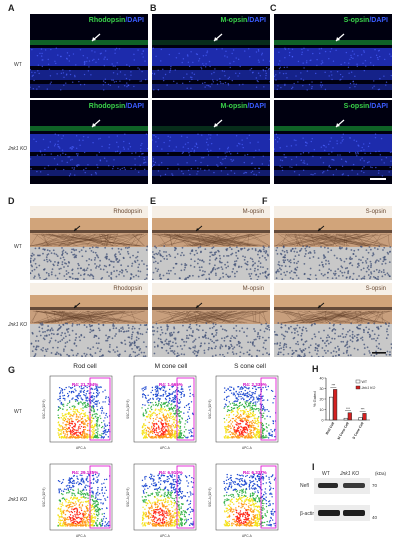 This screenshot has height=550, width=400. I want to click on flow-plot-wt-2: R4: 2.339% APC-A SSC-A (10^3), so click(244, 412).